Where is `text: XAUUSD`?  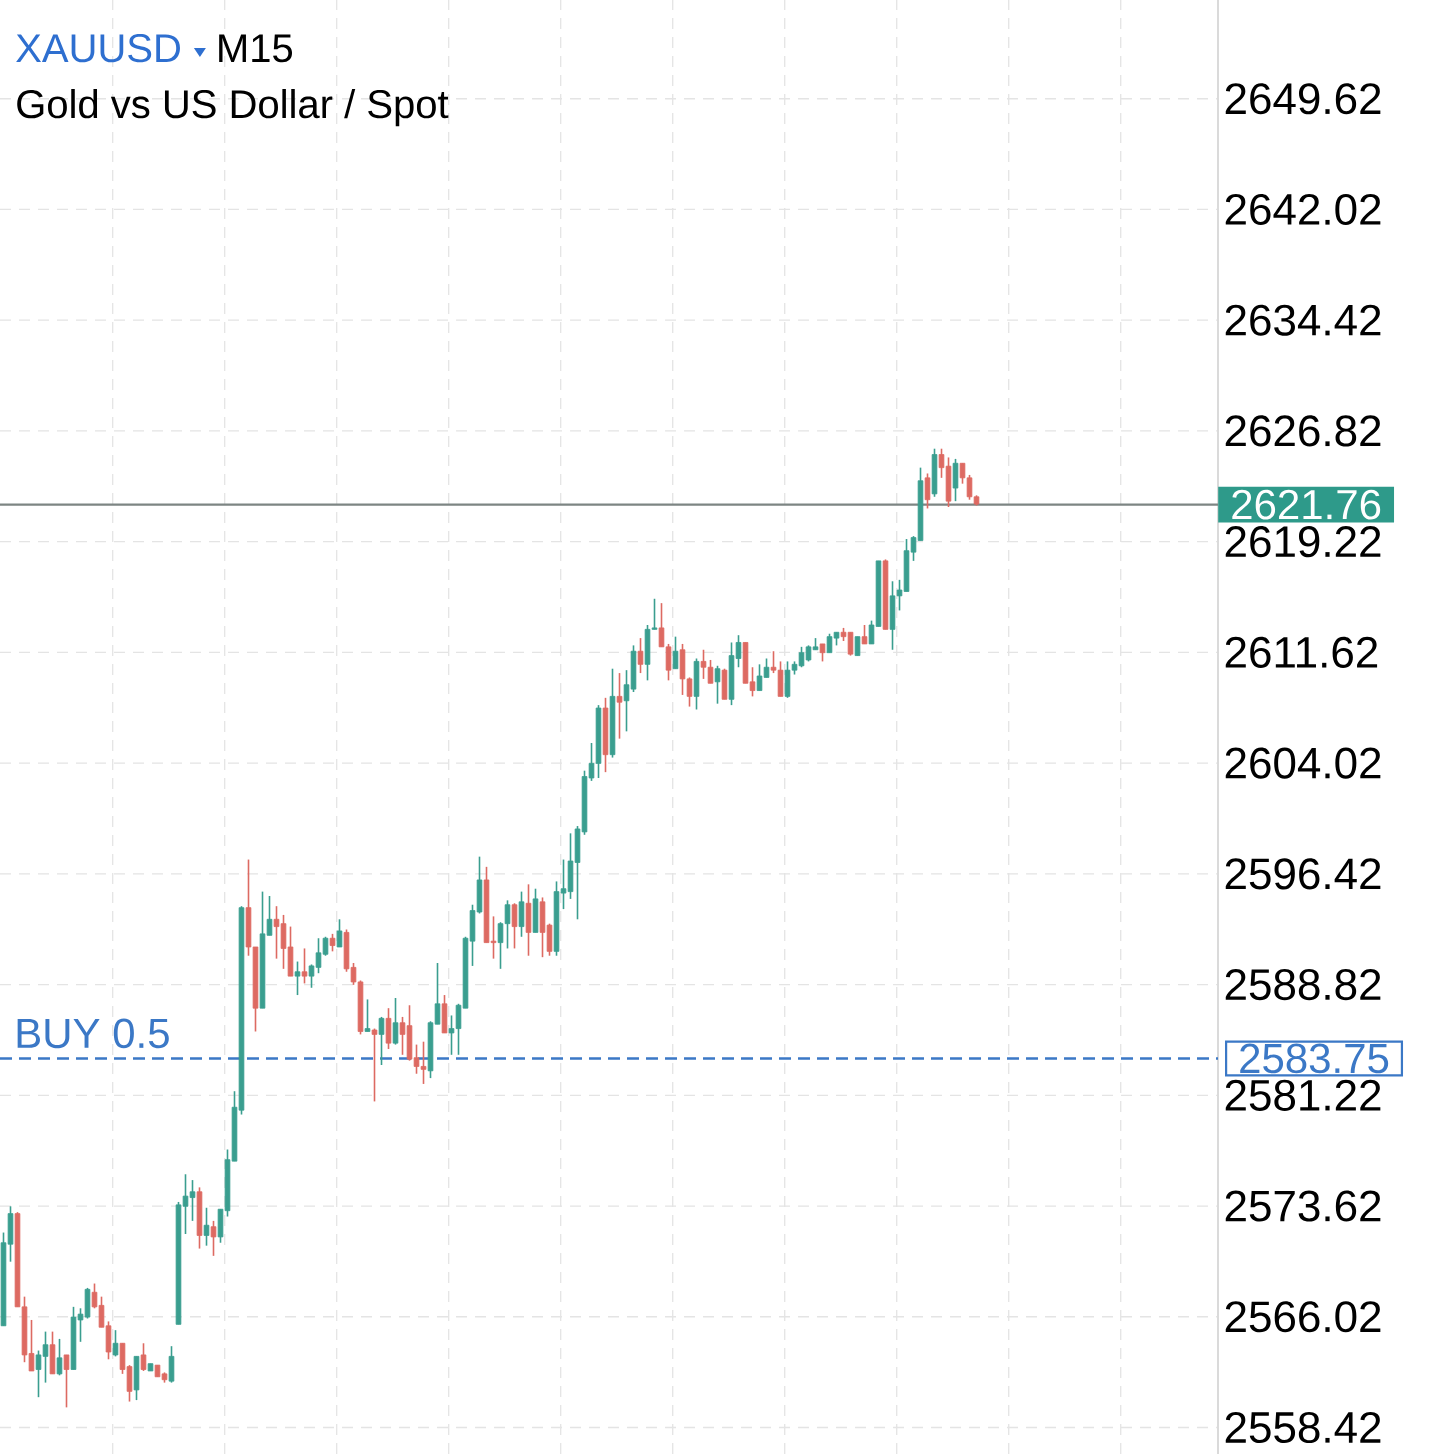 text: XAUUSD is located at coordinates (98, 48).